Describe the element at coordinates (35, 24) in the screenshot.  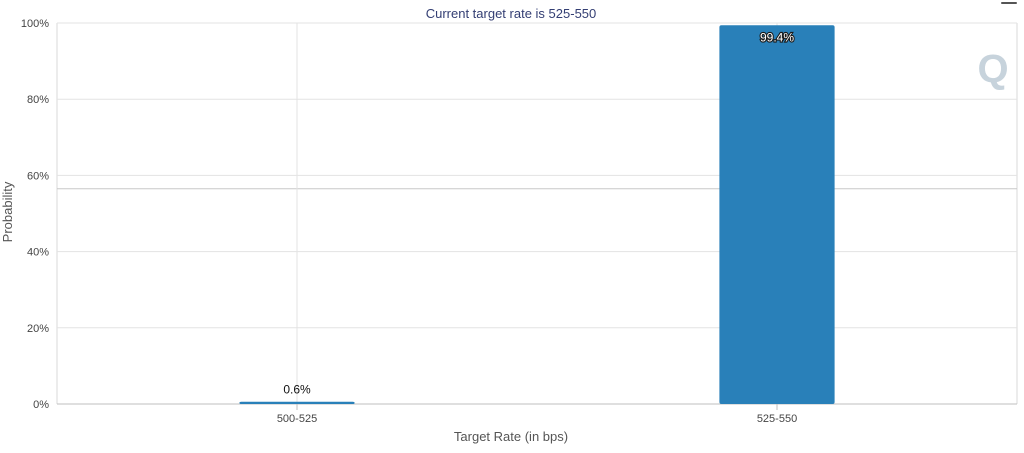
I see `y-tick-label: 100%` at that location.